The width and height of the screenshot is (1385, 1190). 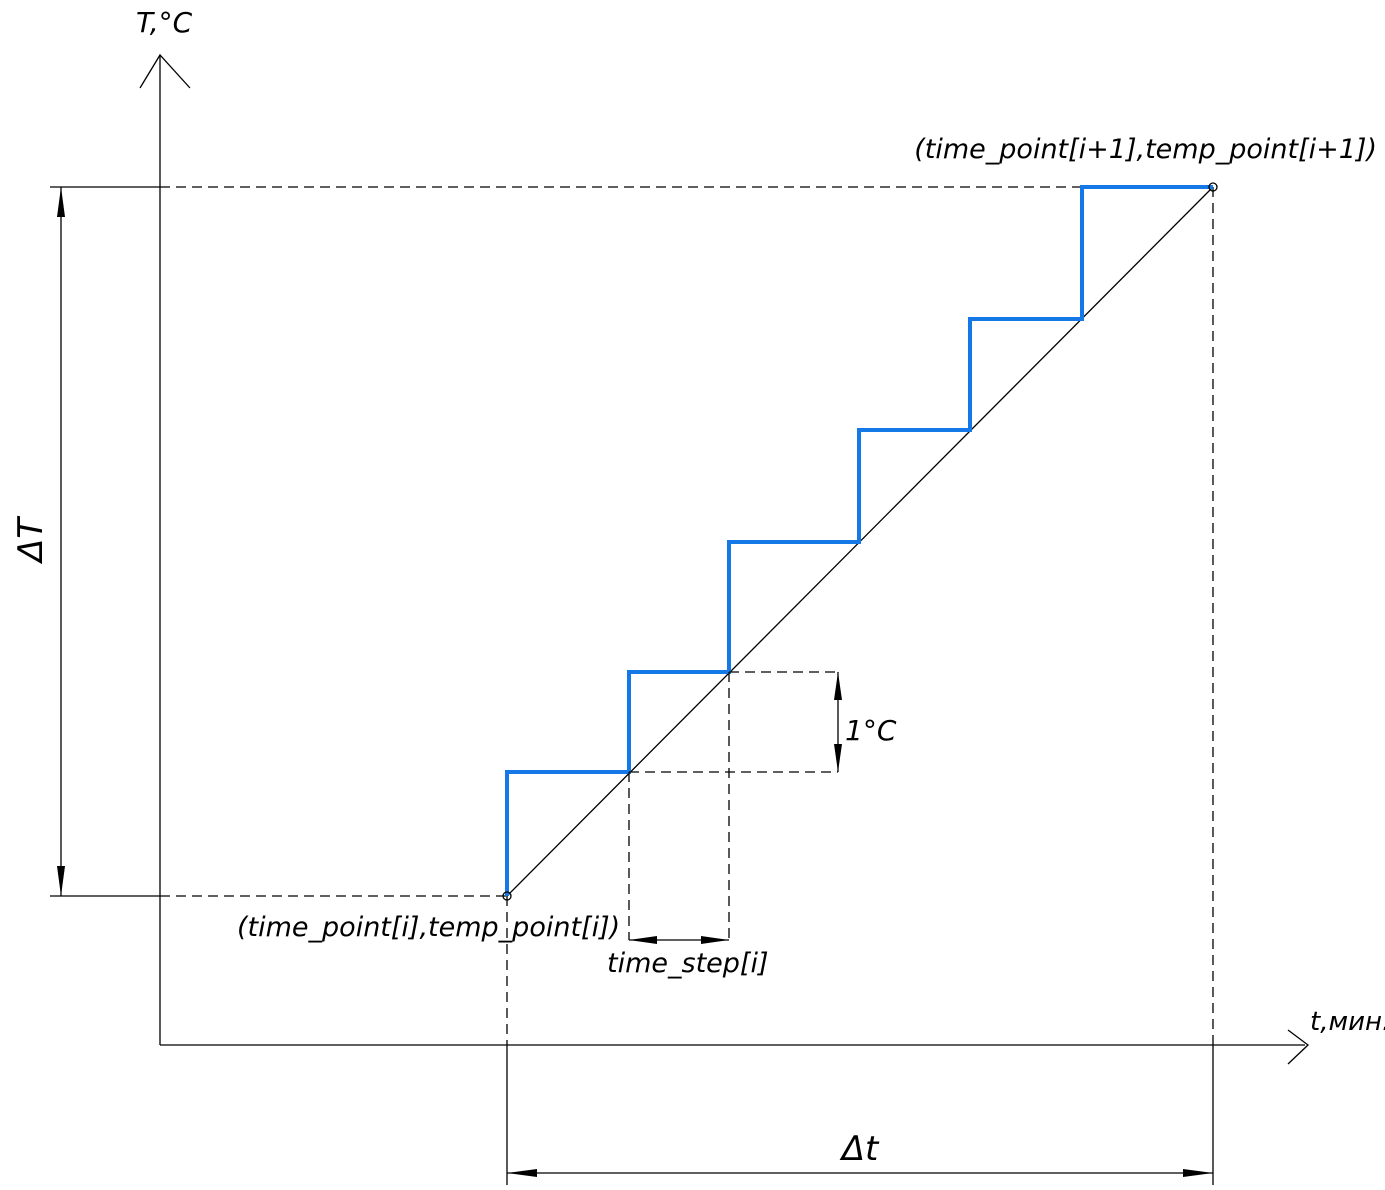 I want to click on y-axis-label: T,°C, so click(x=164, y=22).